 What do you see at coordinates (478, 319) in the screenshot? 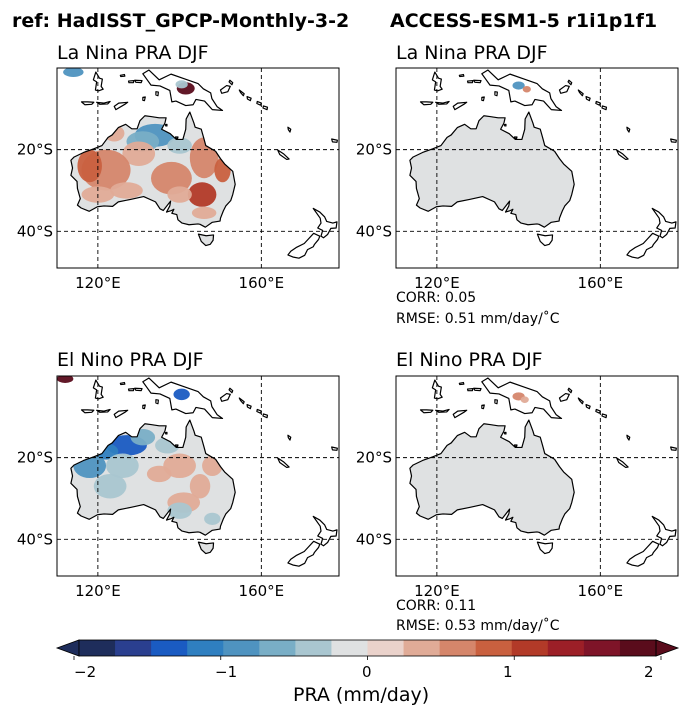
I see `rmse-lanina: RMSE: 0.51 mm/day/˚C` at bounding box center [478, 319].